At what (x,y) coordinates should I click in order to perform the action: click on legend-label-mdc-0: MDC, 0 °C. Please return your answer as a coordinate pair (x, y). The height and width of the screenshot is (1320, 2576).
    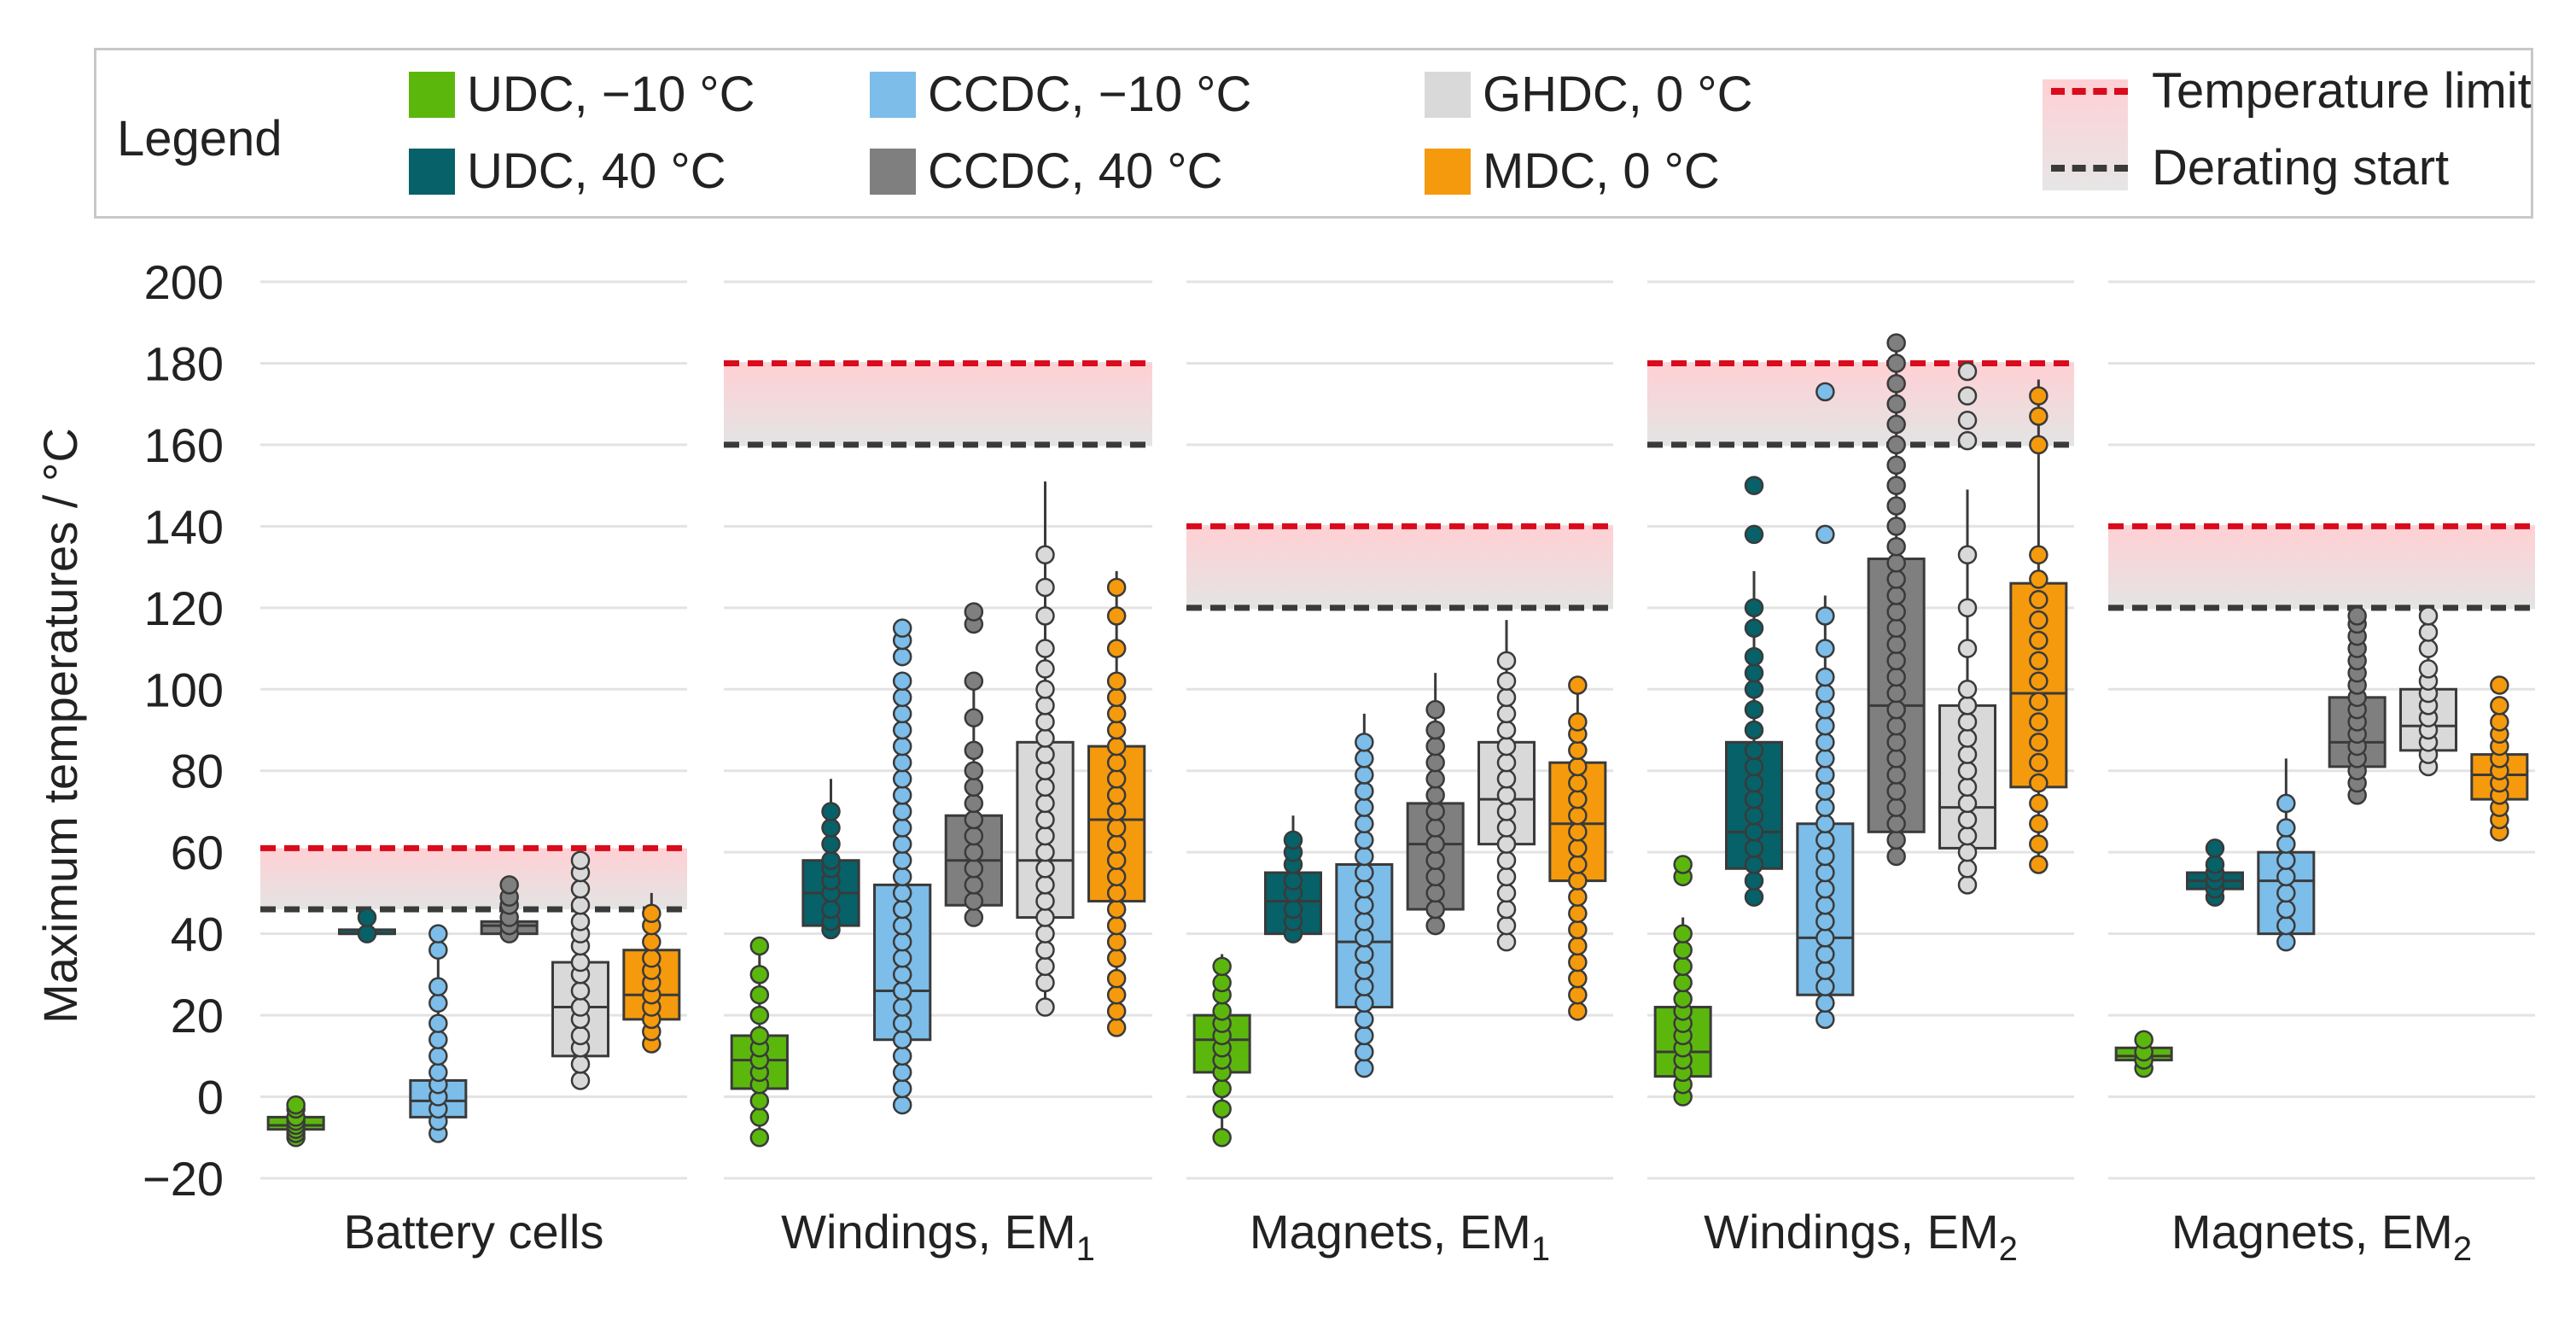
    Looking at the image, I should click on (1601, 171).